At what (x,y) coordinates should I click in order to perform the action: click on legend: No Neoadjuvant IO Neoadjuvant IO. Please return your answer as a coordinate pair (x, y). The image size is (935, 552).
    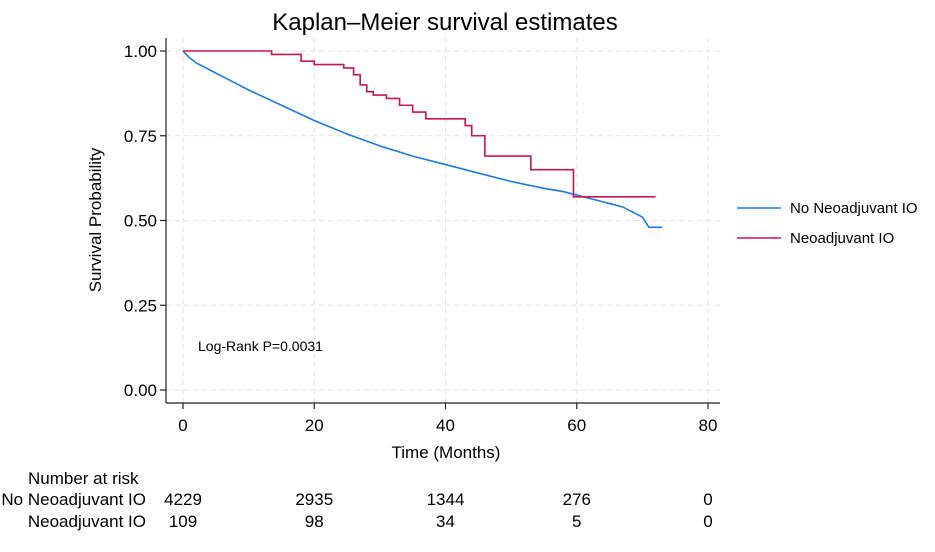
    Looking at the image, I should click on (827, 223).